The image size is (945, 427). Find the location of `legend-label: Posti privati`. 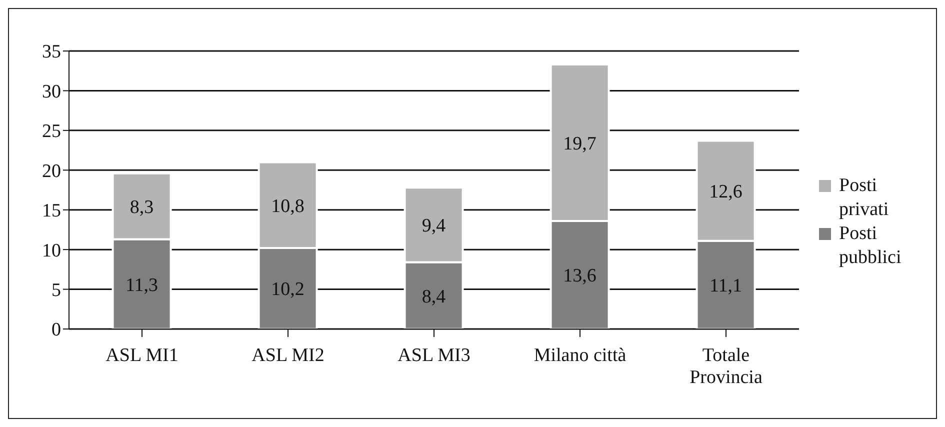

legend-label: Posti privati is located at coordinates (864, 198).